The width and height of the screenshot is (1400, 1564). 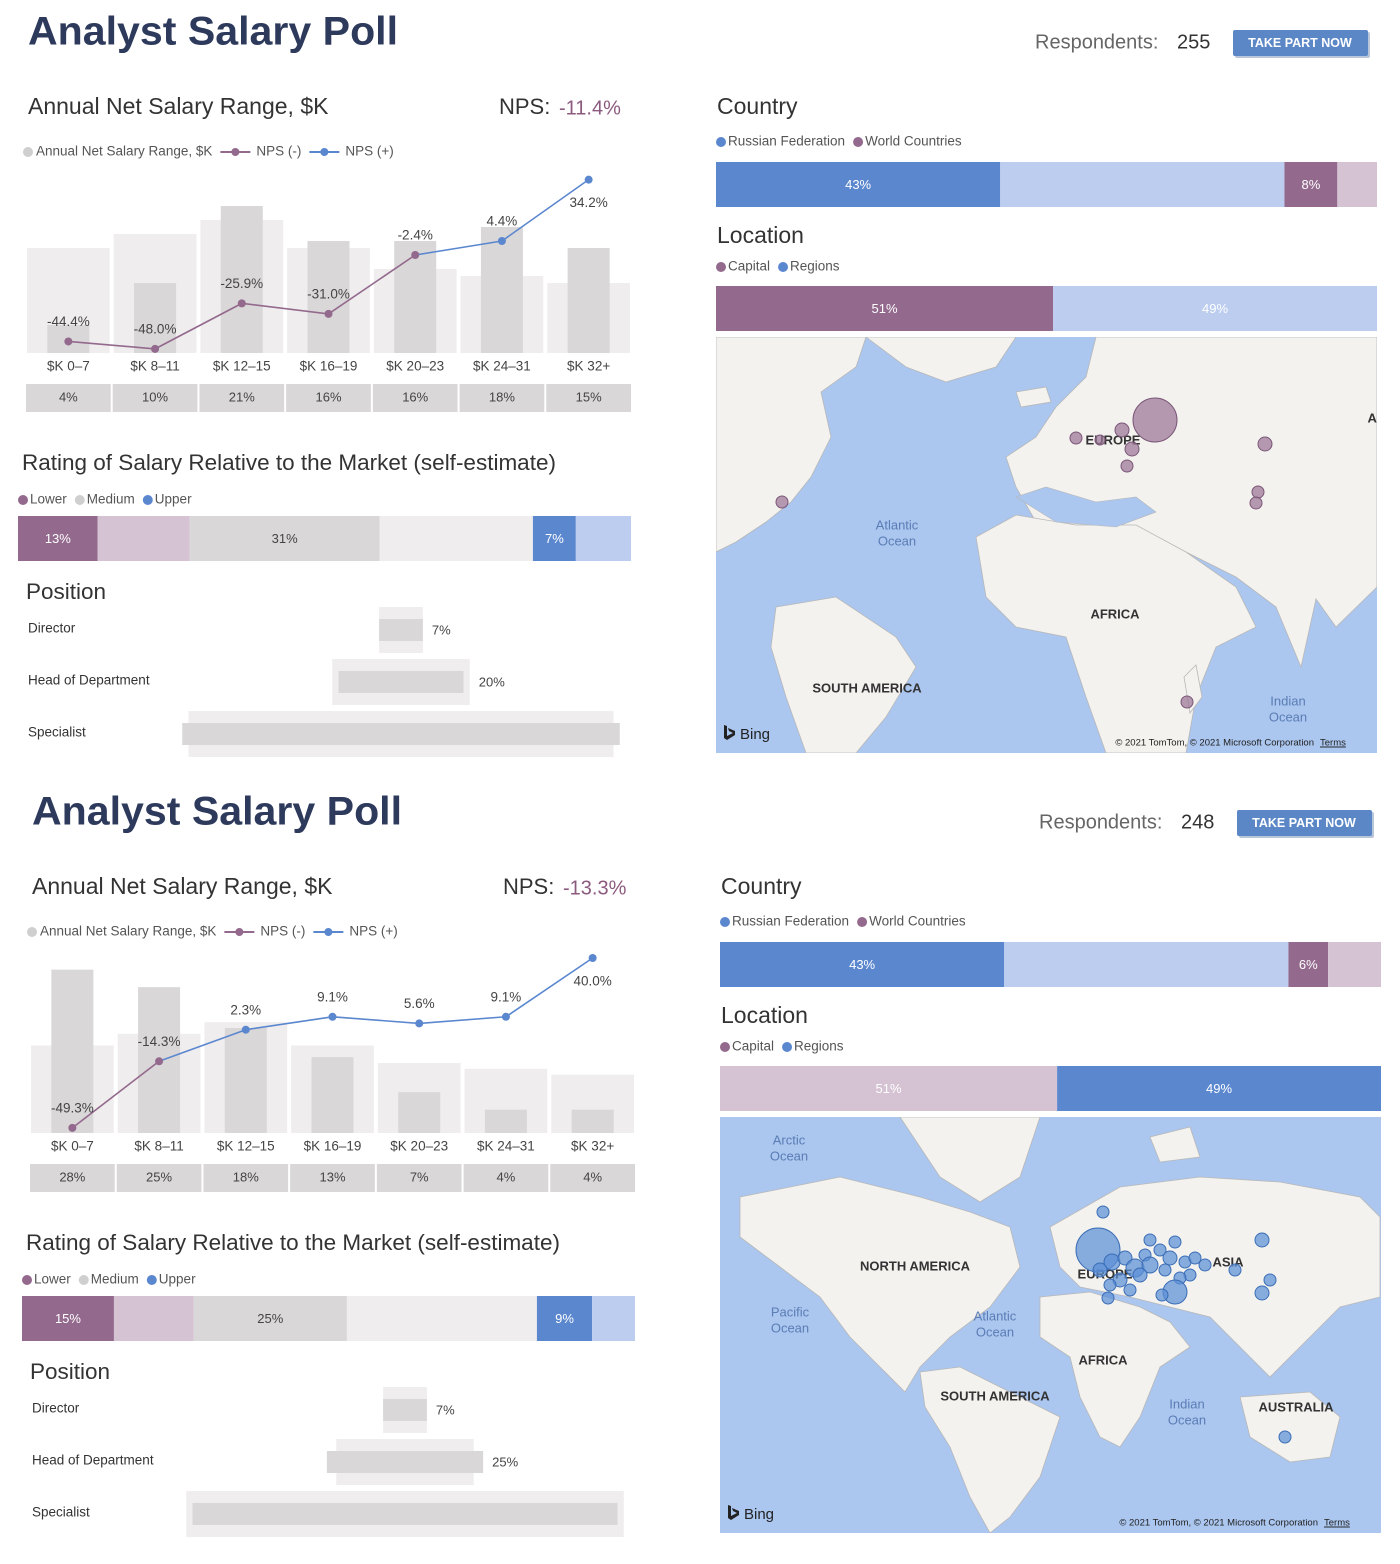 I want to click on legend-label: NPS (+), so click(x=373, y=931).